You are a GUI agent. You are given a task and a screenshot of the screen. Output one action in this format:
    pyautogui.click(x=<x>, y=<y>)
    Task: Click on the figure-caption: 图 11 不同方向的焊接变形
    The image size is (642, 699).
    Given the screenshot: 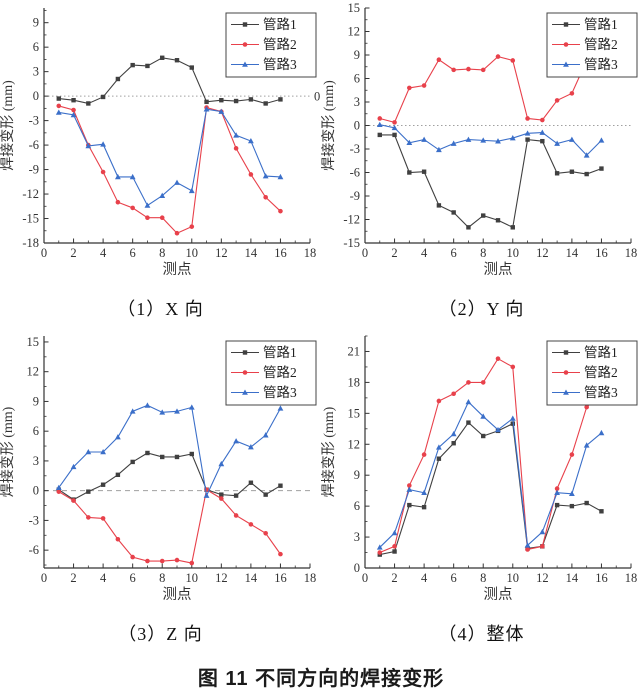 What is the action you would take?
    pyautogui.click(x=321, y=678)
    